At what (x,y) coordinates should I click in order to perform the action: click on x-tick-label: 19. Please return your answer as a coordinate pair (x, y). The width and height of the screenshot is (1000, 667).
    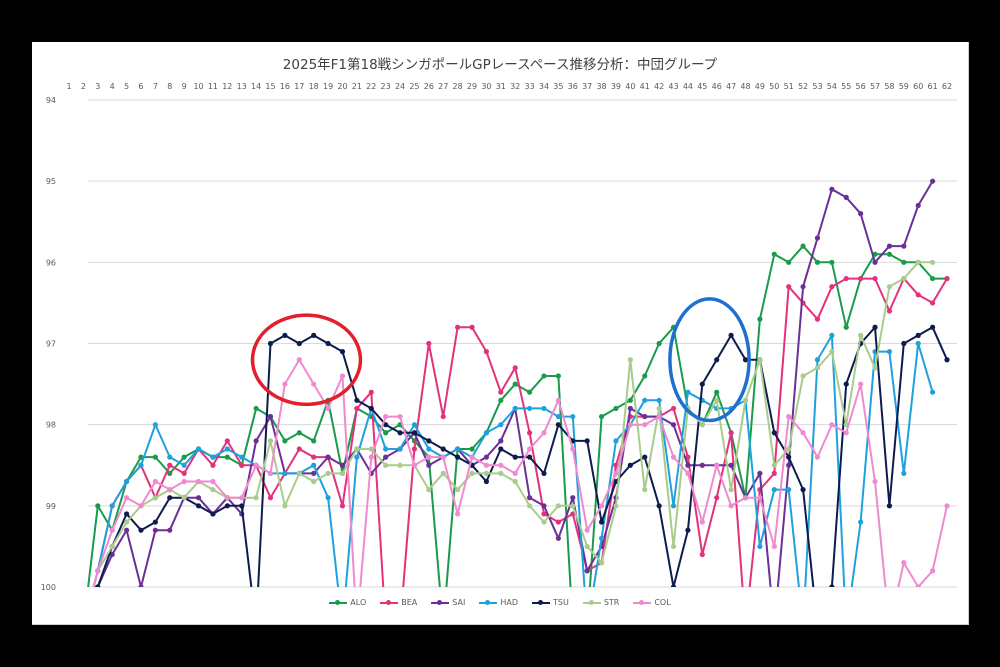
    Looking at the image, I should click on (328, 86).